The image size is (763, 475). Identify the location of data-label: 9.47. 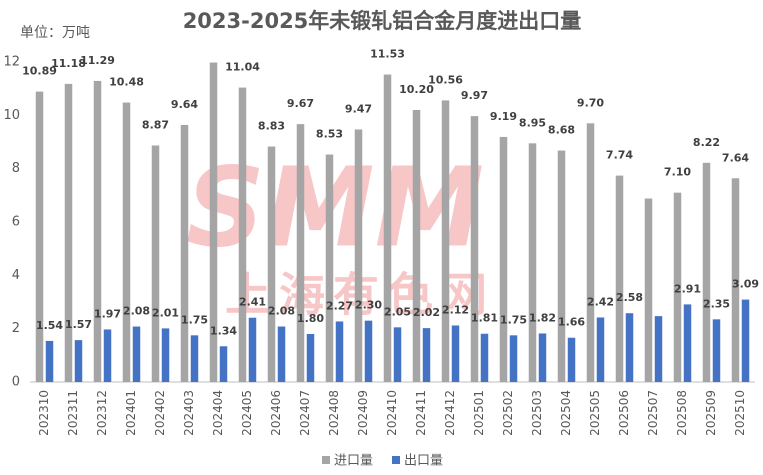
(358, 108).